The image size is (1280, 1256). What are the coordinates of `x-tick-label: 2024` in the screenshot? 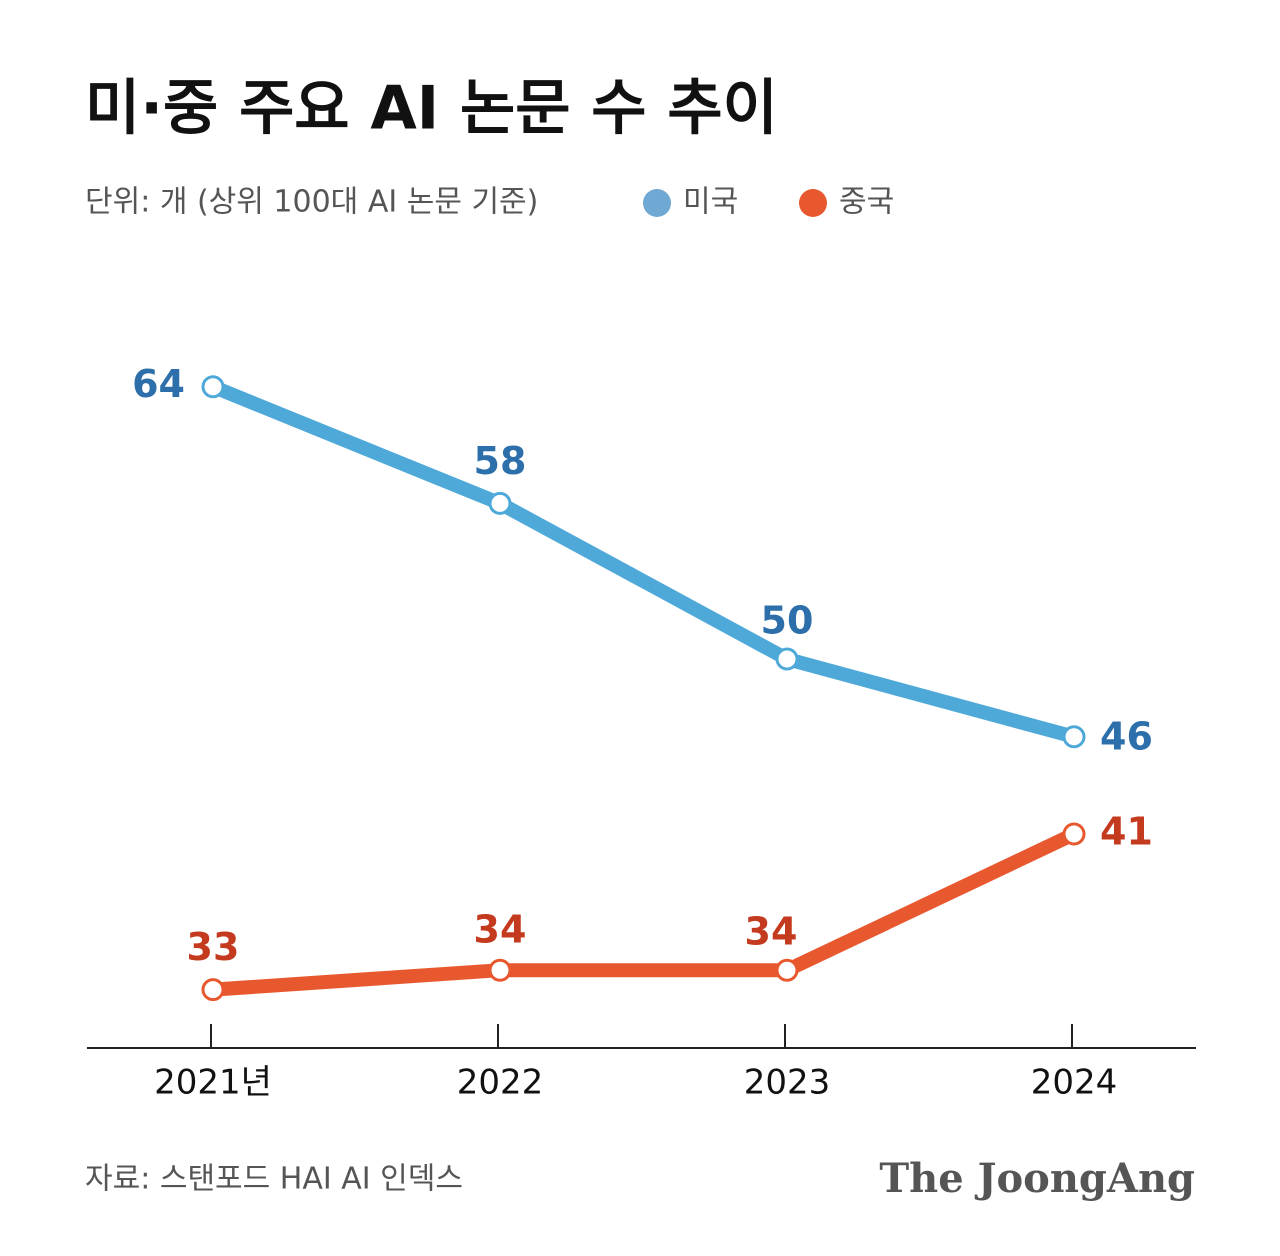 It's located at (1074, 1083).